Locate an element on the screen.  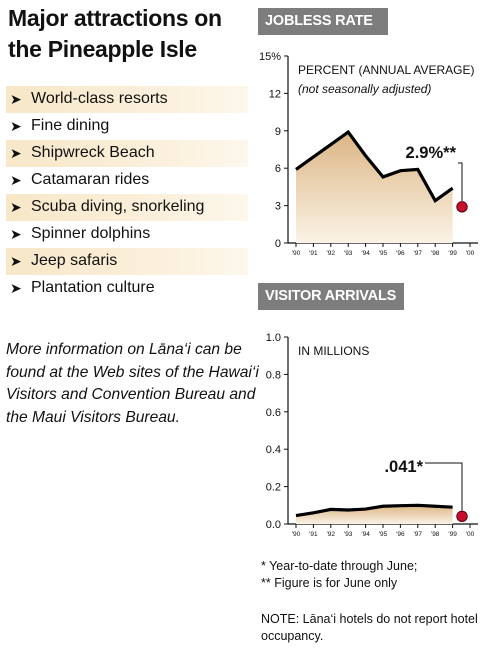
highlight-label: 2.9%** is located at coordinates (431, 153).